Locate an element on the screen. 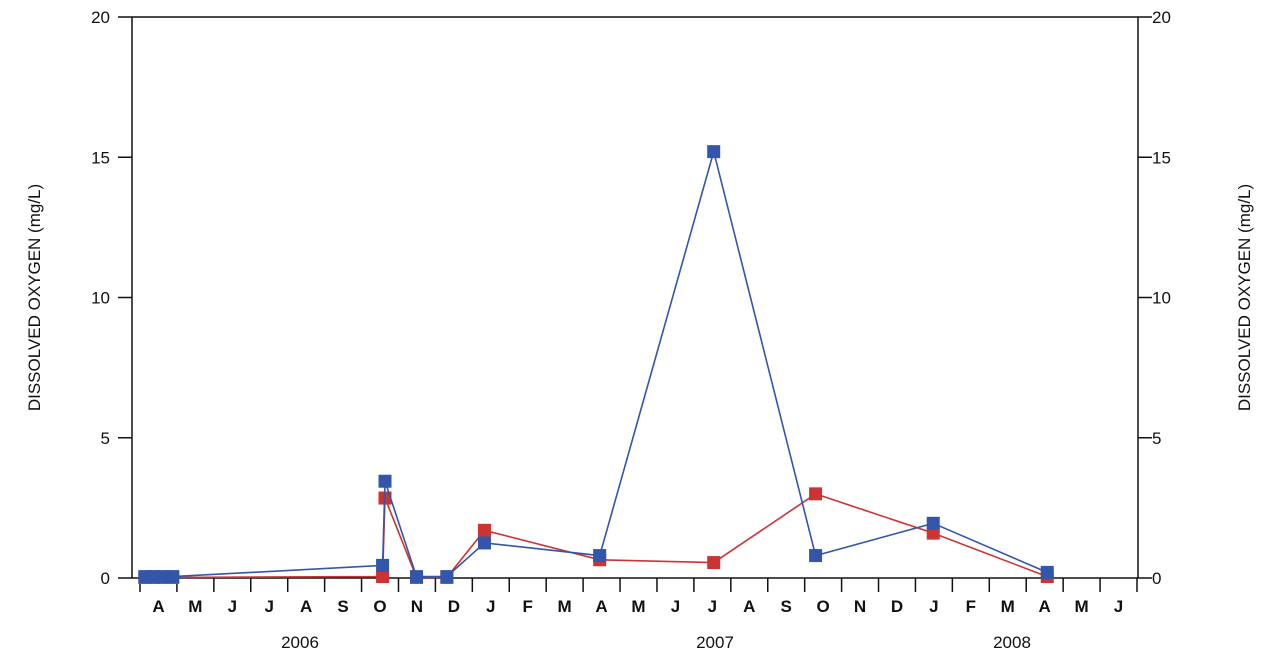 The image size is (1266, 655). x-axis-ticks: A M J J A S O N D J F M A M J J A S O N D J F M A M J 2006 2007 2008 is located at coordinates (638, 615).